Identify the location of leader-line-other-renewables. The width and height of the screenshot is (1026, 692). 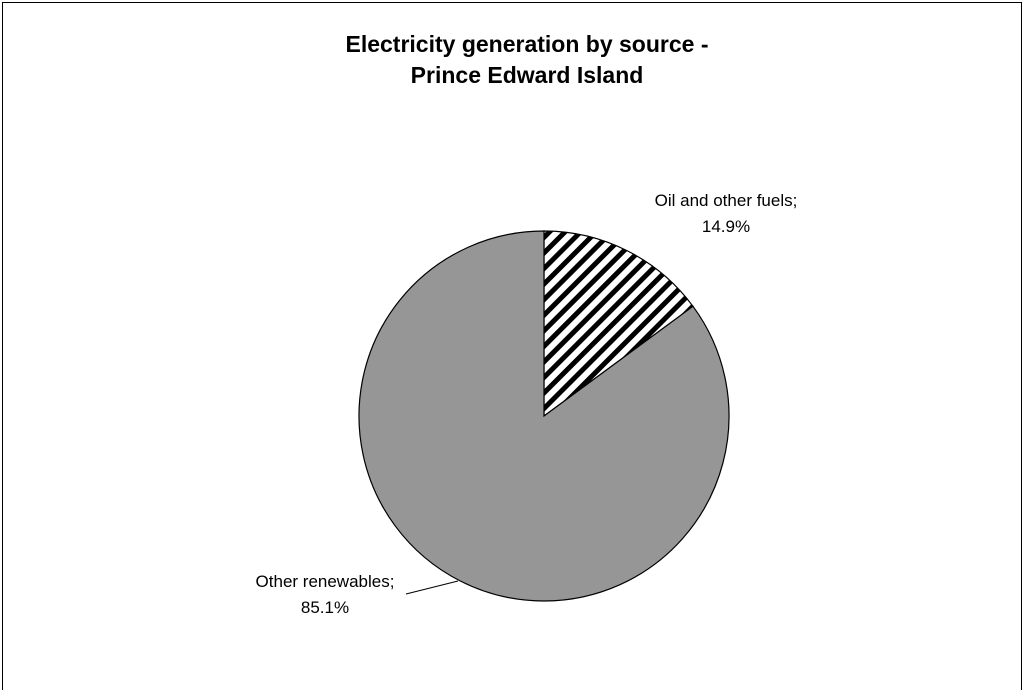
(432, 587).